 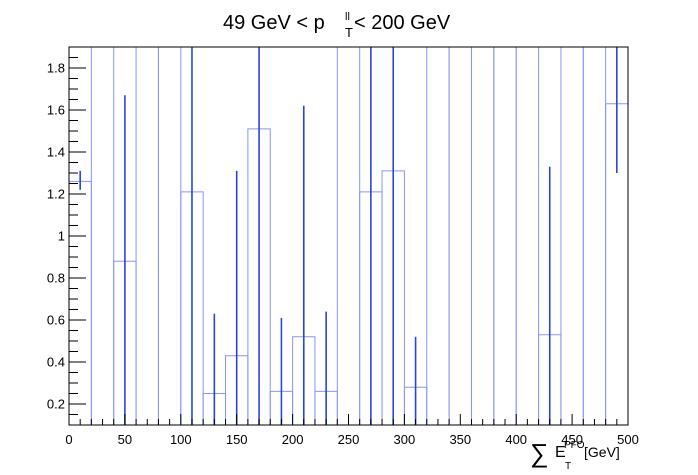 What do you see at coordinates (56, 278) in the screenshot?
I see `y-tick-label: 0.8` at bounding box center [56, 278].